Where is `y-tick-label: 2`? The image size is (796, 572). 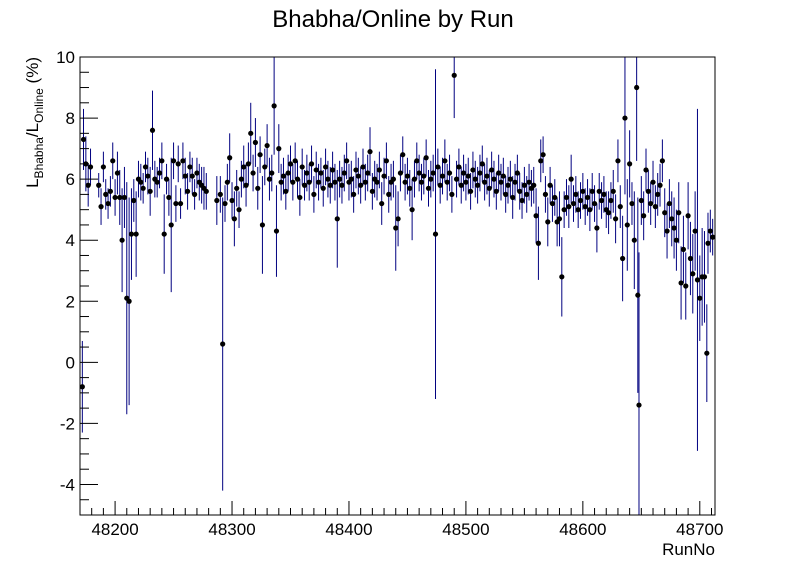 y-tick-label: 2 is located at coordinates (70, 301).